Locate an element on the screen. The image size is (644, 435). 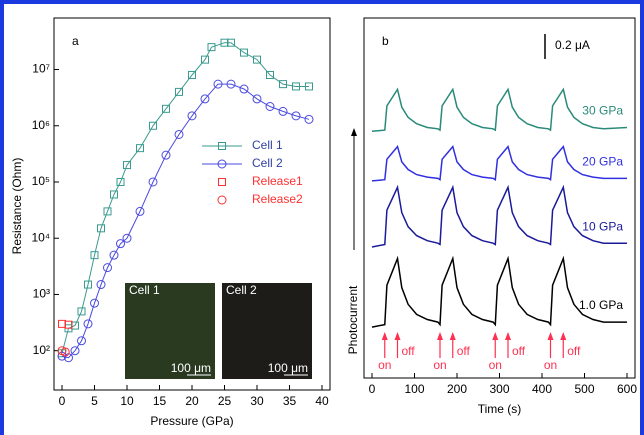
series-label: 1.0 GPa is located at coordinates (601, 305).